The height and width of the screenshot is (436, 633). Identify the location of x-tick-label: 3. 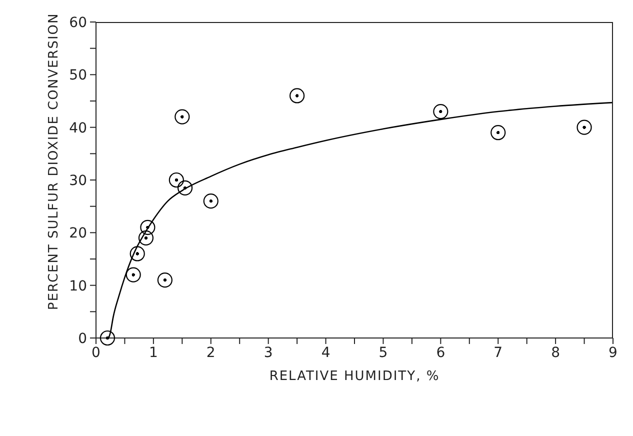
(268, 352).